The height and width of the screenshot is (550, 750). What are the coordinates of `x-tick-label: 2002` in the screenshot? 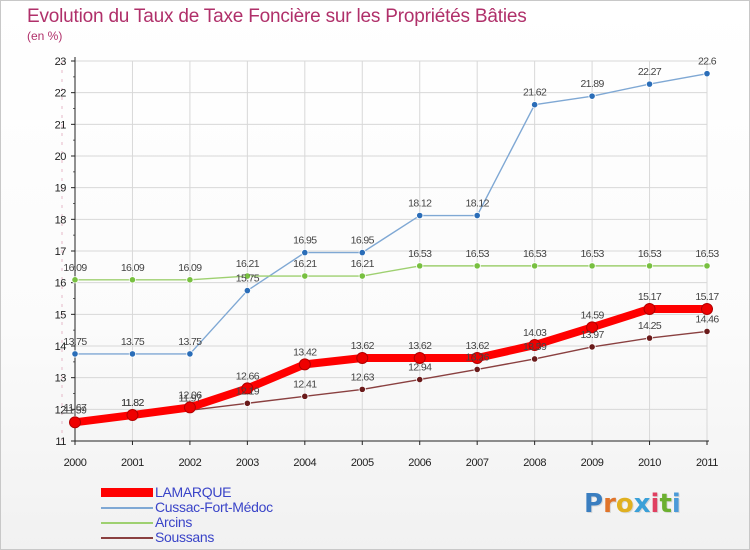 It's located at (189, 463).